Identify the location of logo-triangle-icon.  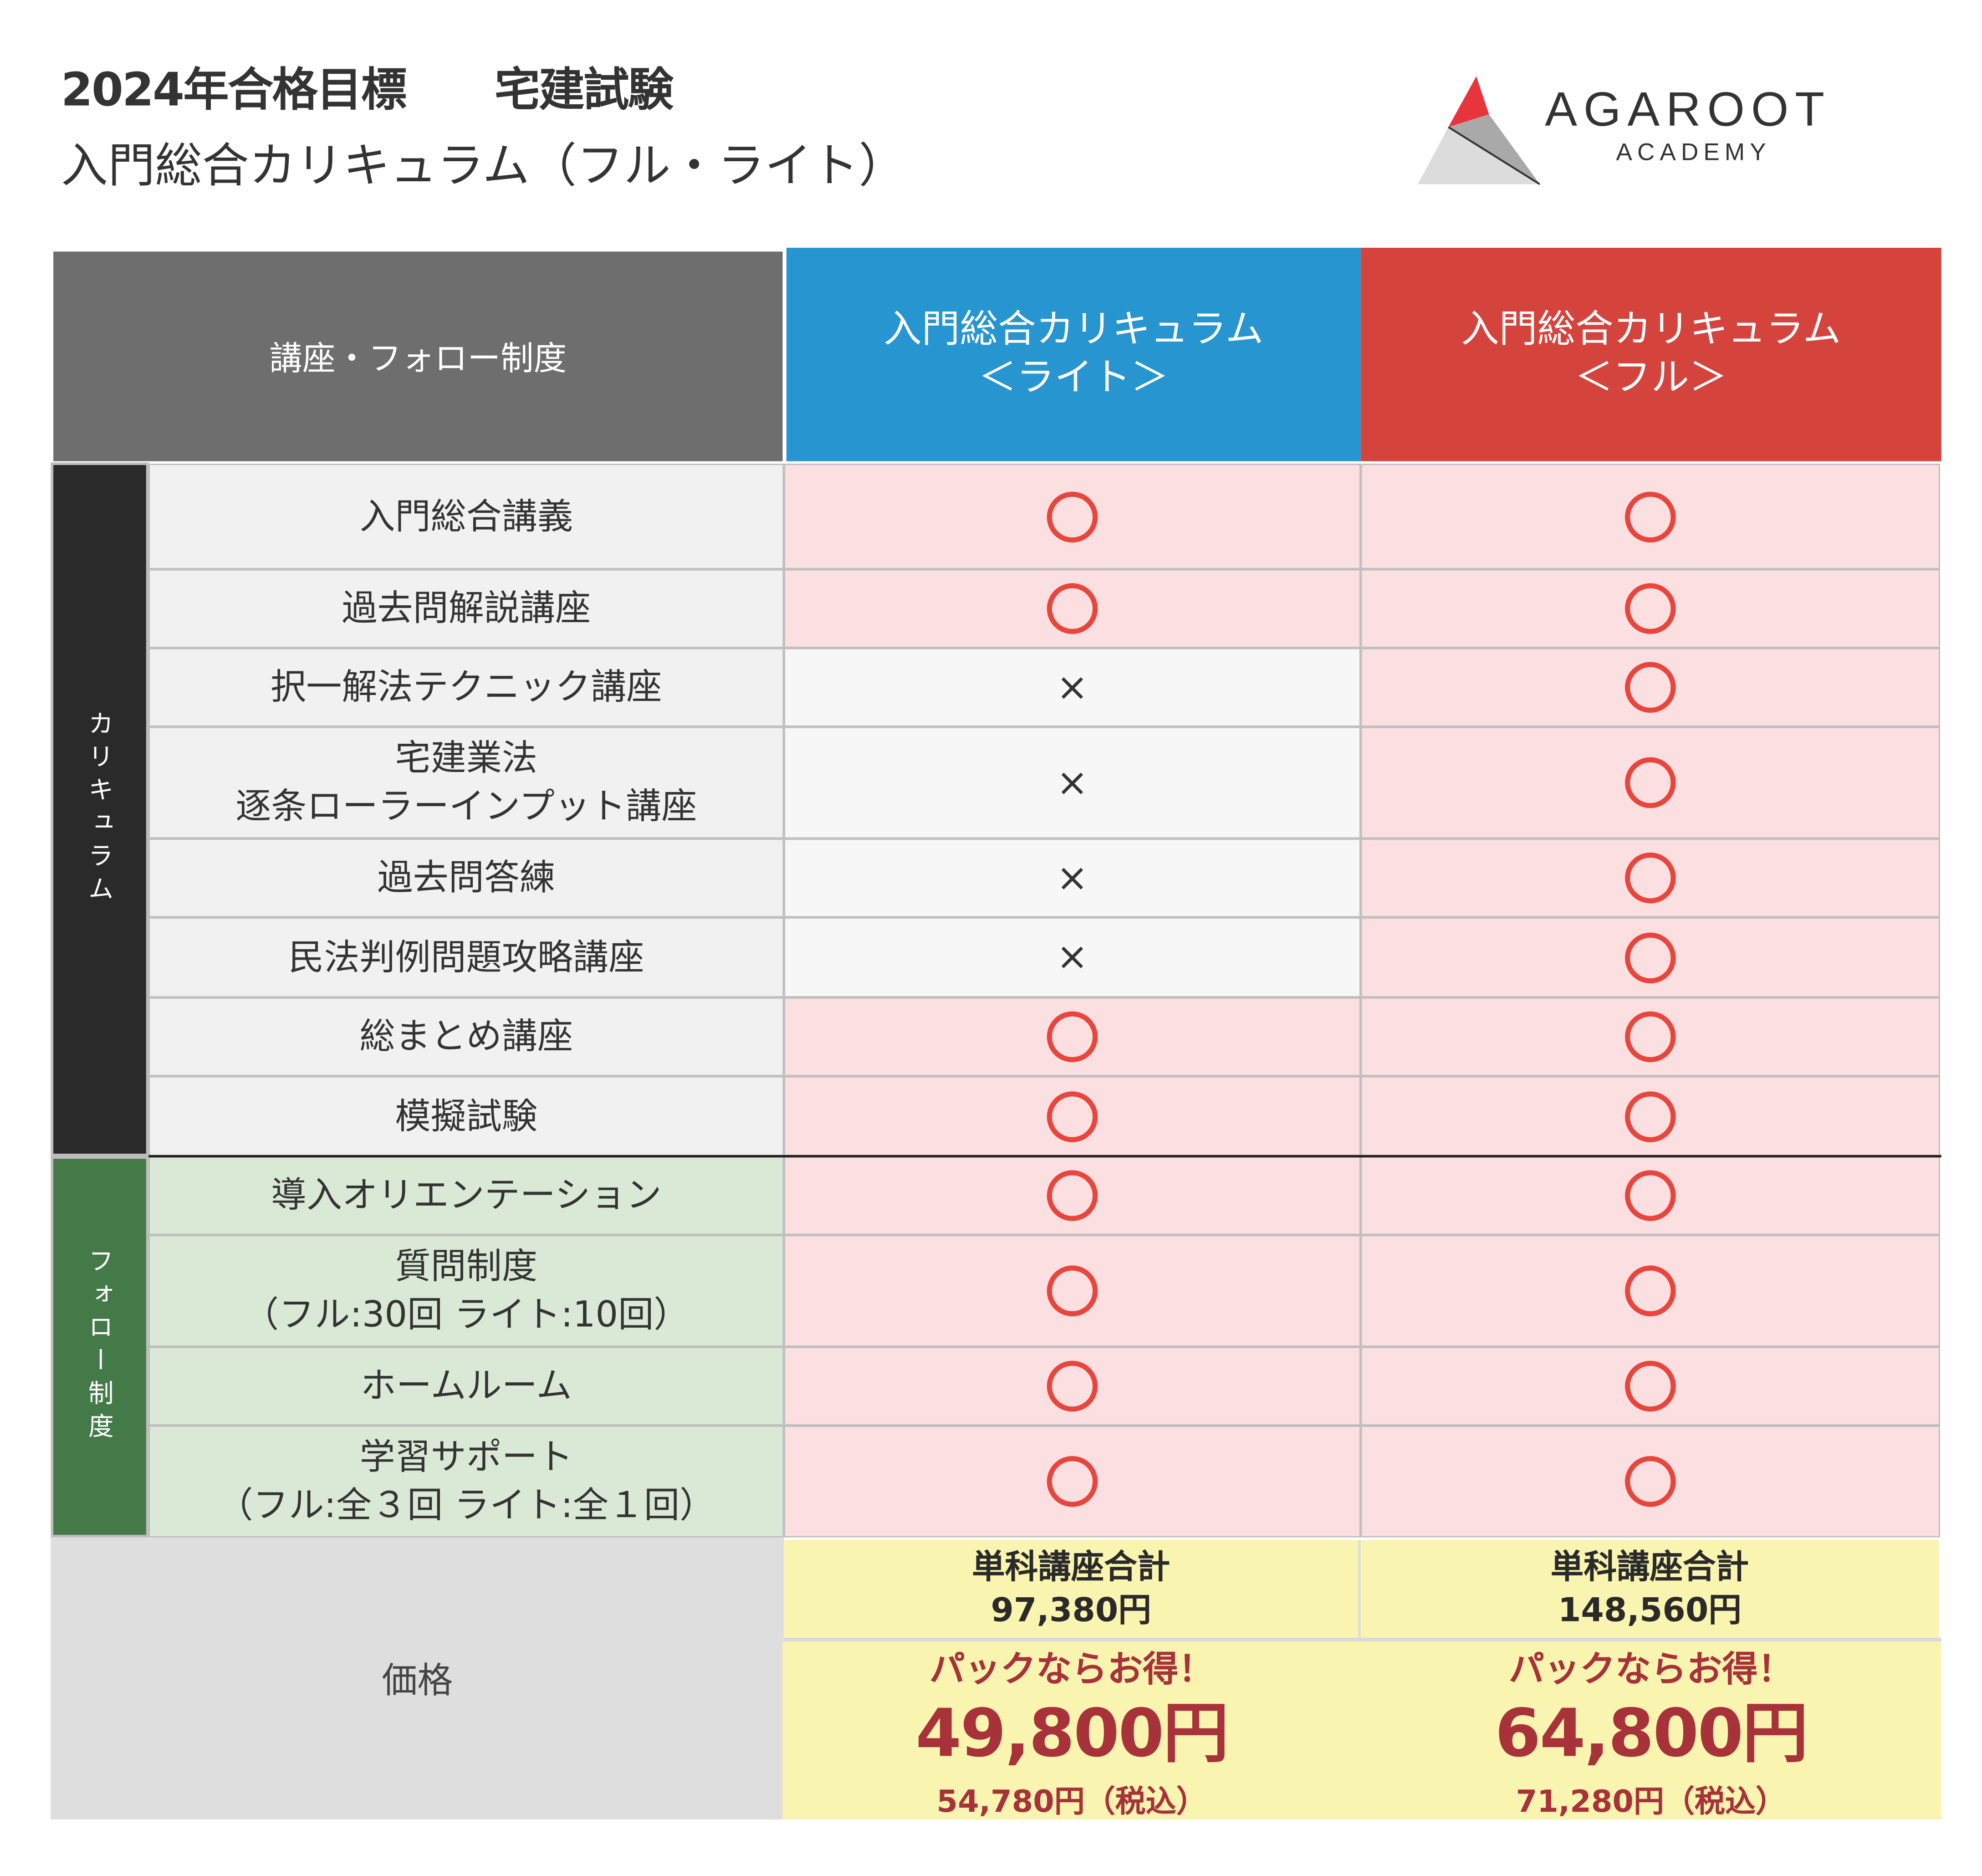
(1479, 130).